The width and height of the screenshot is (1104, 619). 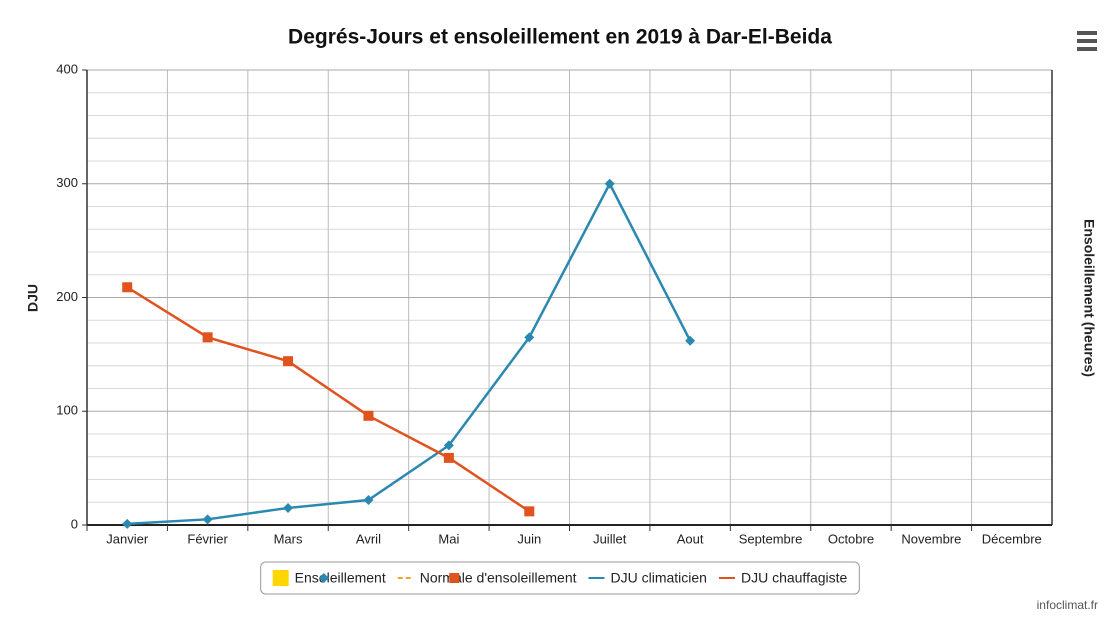 I want to click on legend-item: DJU climaticien, so click(x=647, y=578).